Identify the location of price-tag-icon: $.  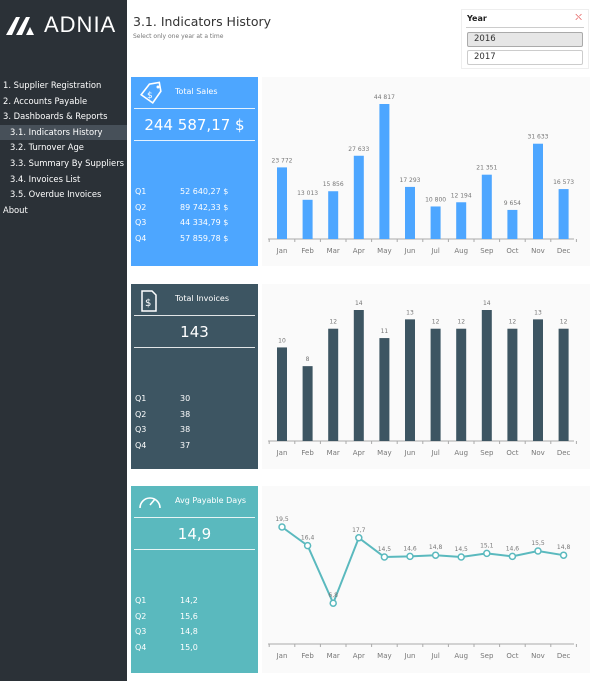
(152, 96).